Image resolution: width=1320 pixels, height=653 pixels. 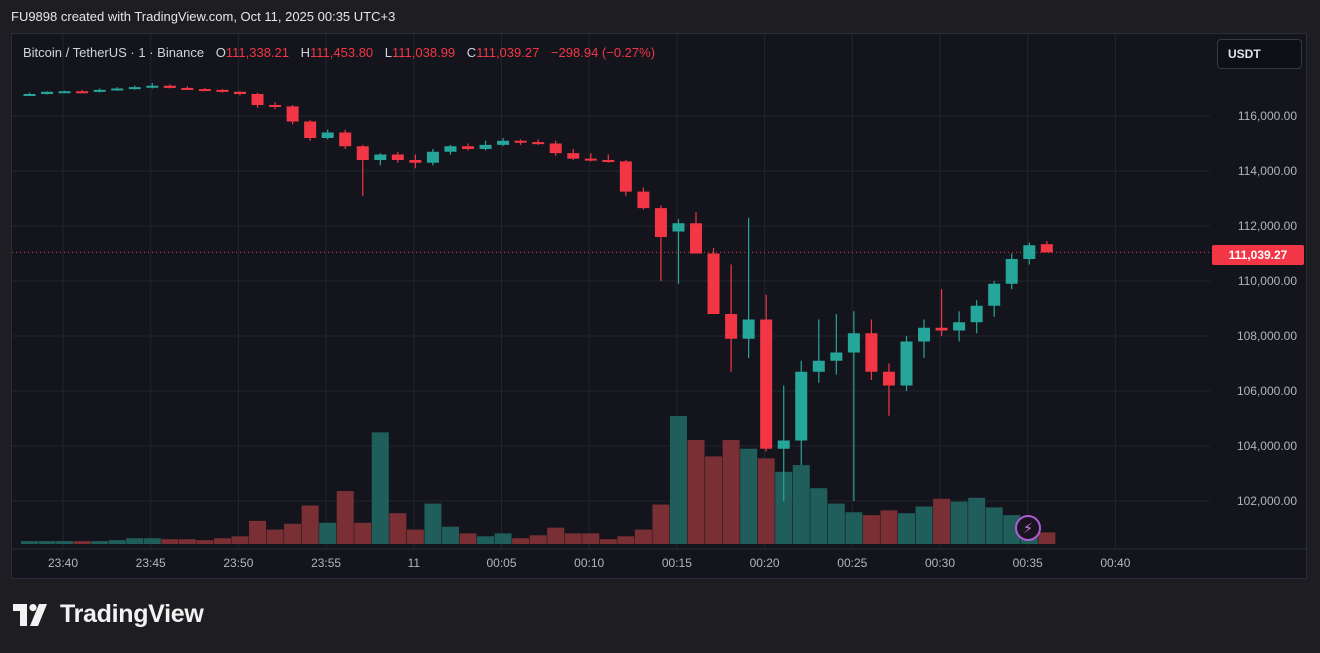 What do you see at coordinates (1259, 54) in the screenshot?
I see `currency-button: USDT` at bounding box center [1259, 54].